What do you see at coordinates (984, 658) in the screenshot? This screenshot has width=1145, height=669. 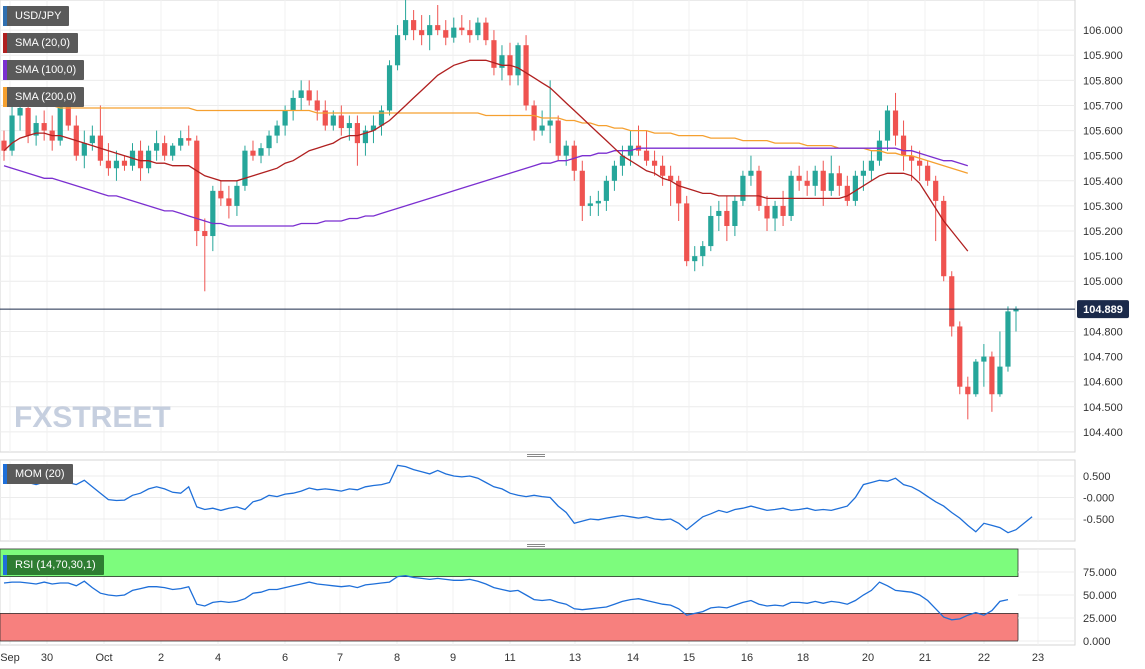 I see `x-tick-label: 22` at bounding box center [984, 658].